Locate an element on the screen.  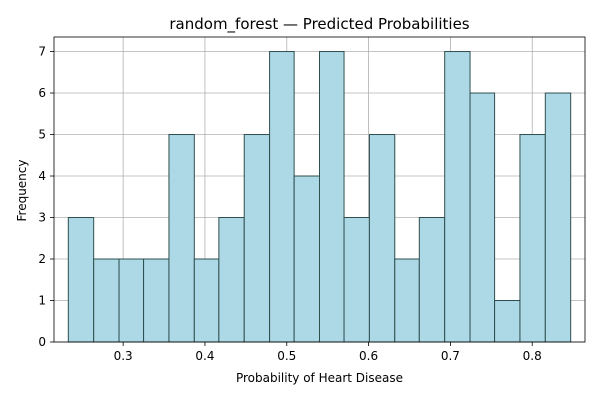
y-ticks: 0 1 2 3 4 5 6 7 is located at coordinates (46, 197).